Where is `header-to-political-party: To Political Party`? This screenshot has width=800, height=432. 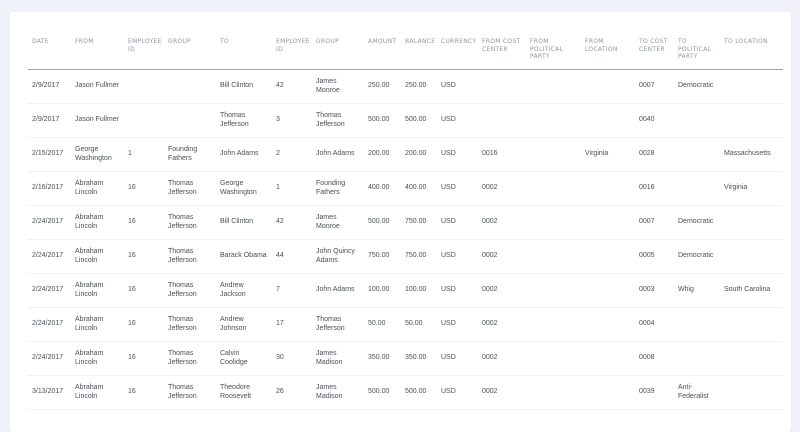
header-to-political-party: To Political Party is located at coordinates (697, 53).